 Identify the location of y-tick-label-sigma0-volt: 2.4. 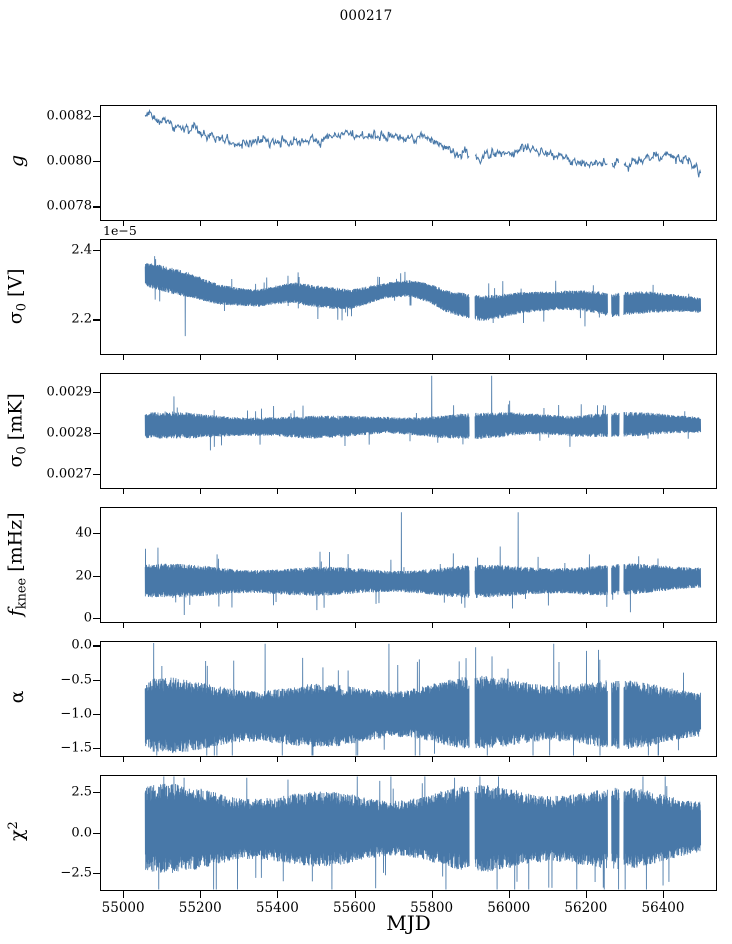
(81, 250).